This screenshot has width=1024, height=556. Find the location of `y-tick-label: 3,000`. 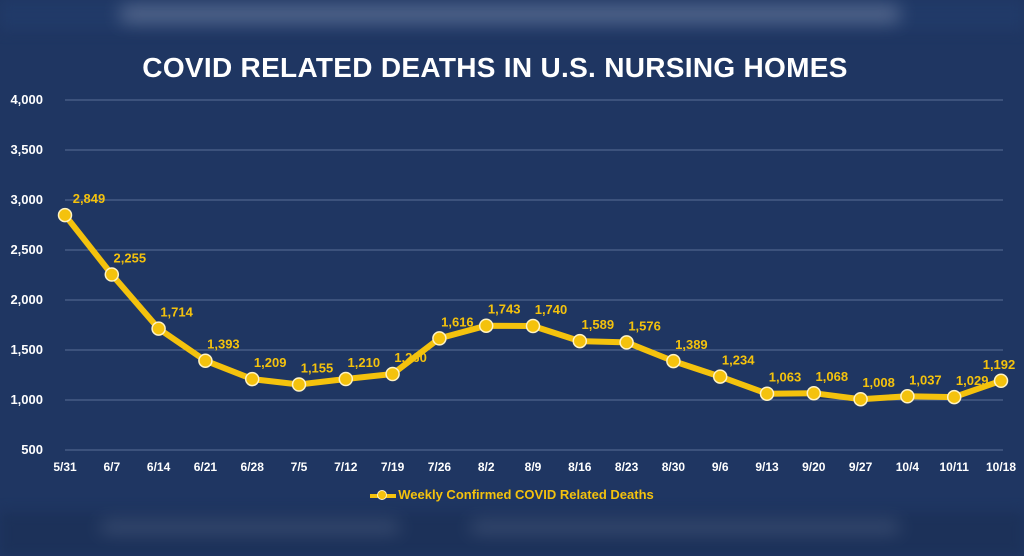

y-tick-label: 3,000 is located at coordinates (26, 199).